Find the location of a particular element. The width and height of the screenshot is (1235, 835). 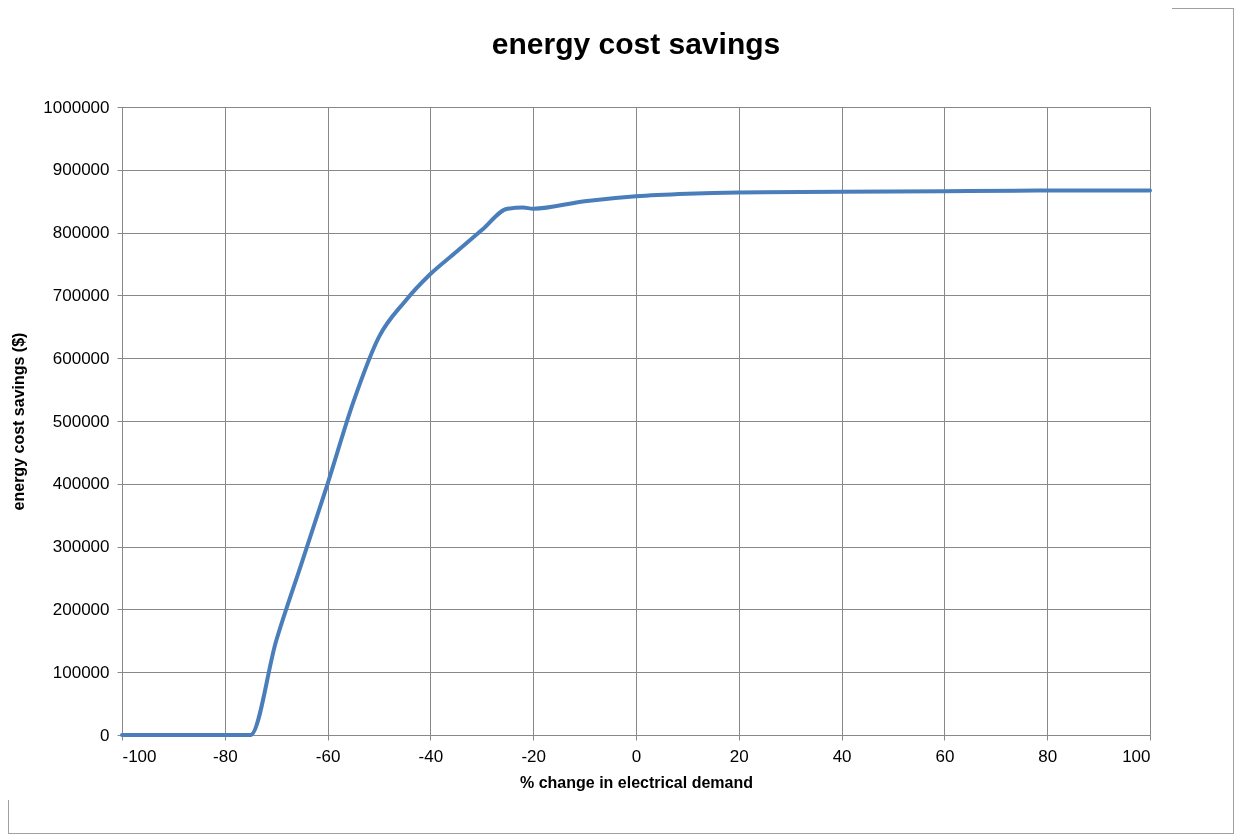

x-tick-label: -20 is located at coordinates (533, 756).